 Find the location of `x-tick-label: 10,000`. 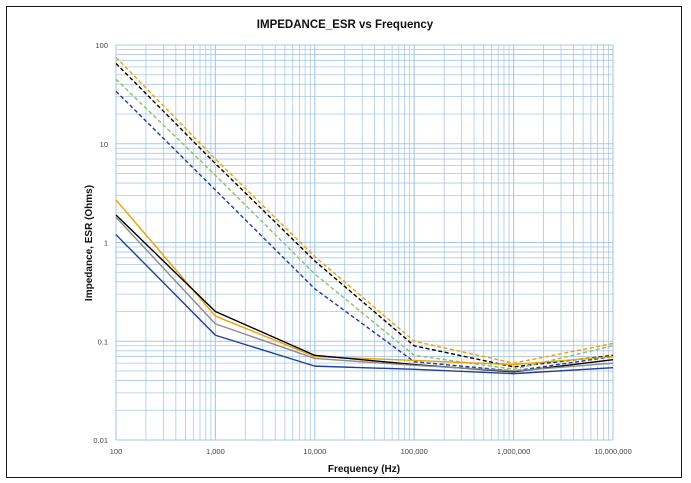

x-tick-label: 10,000 is located at coordinates (314, 451).